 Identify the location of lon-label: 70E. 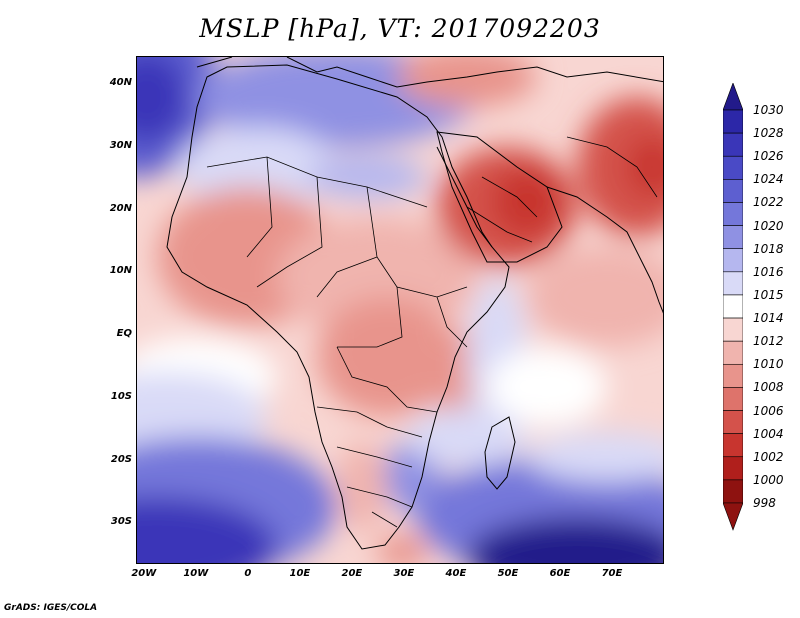
(612, 573).